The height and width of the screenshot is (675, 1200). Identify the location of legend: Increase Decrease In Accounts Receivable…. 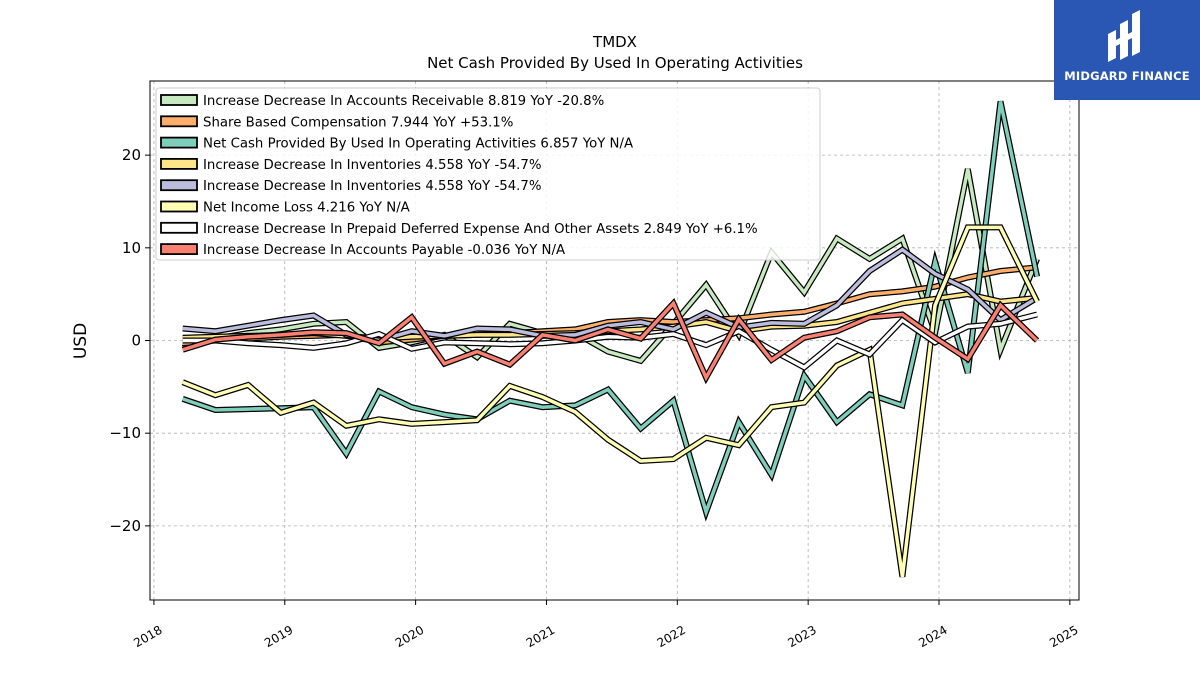
(488, 174).